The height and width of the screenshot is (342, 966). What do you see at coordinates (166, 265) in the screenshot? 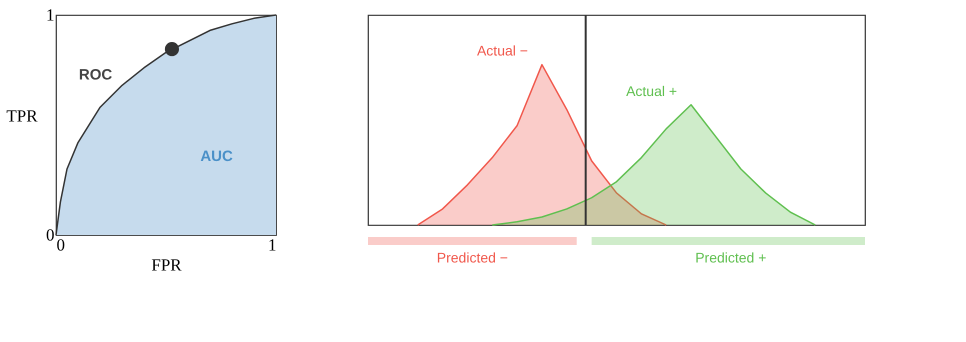
I see `x-axis-title: FPR` at bounding box center [166, 265].